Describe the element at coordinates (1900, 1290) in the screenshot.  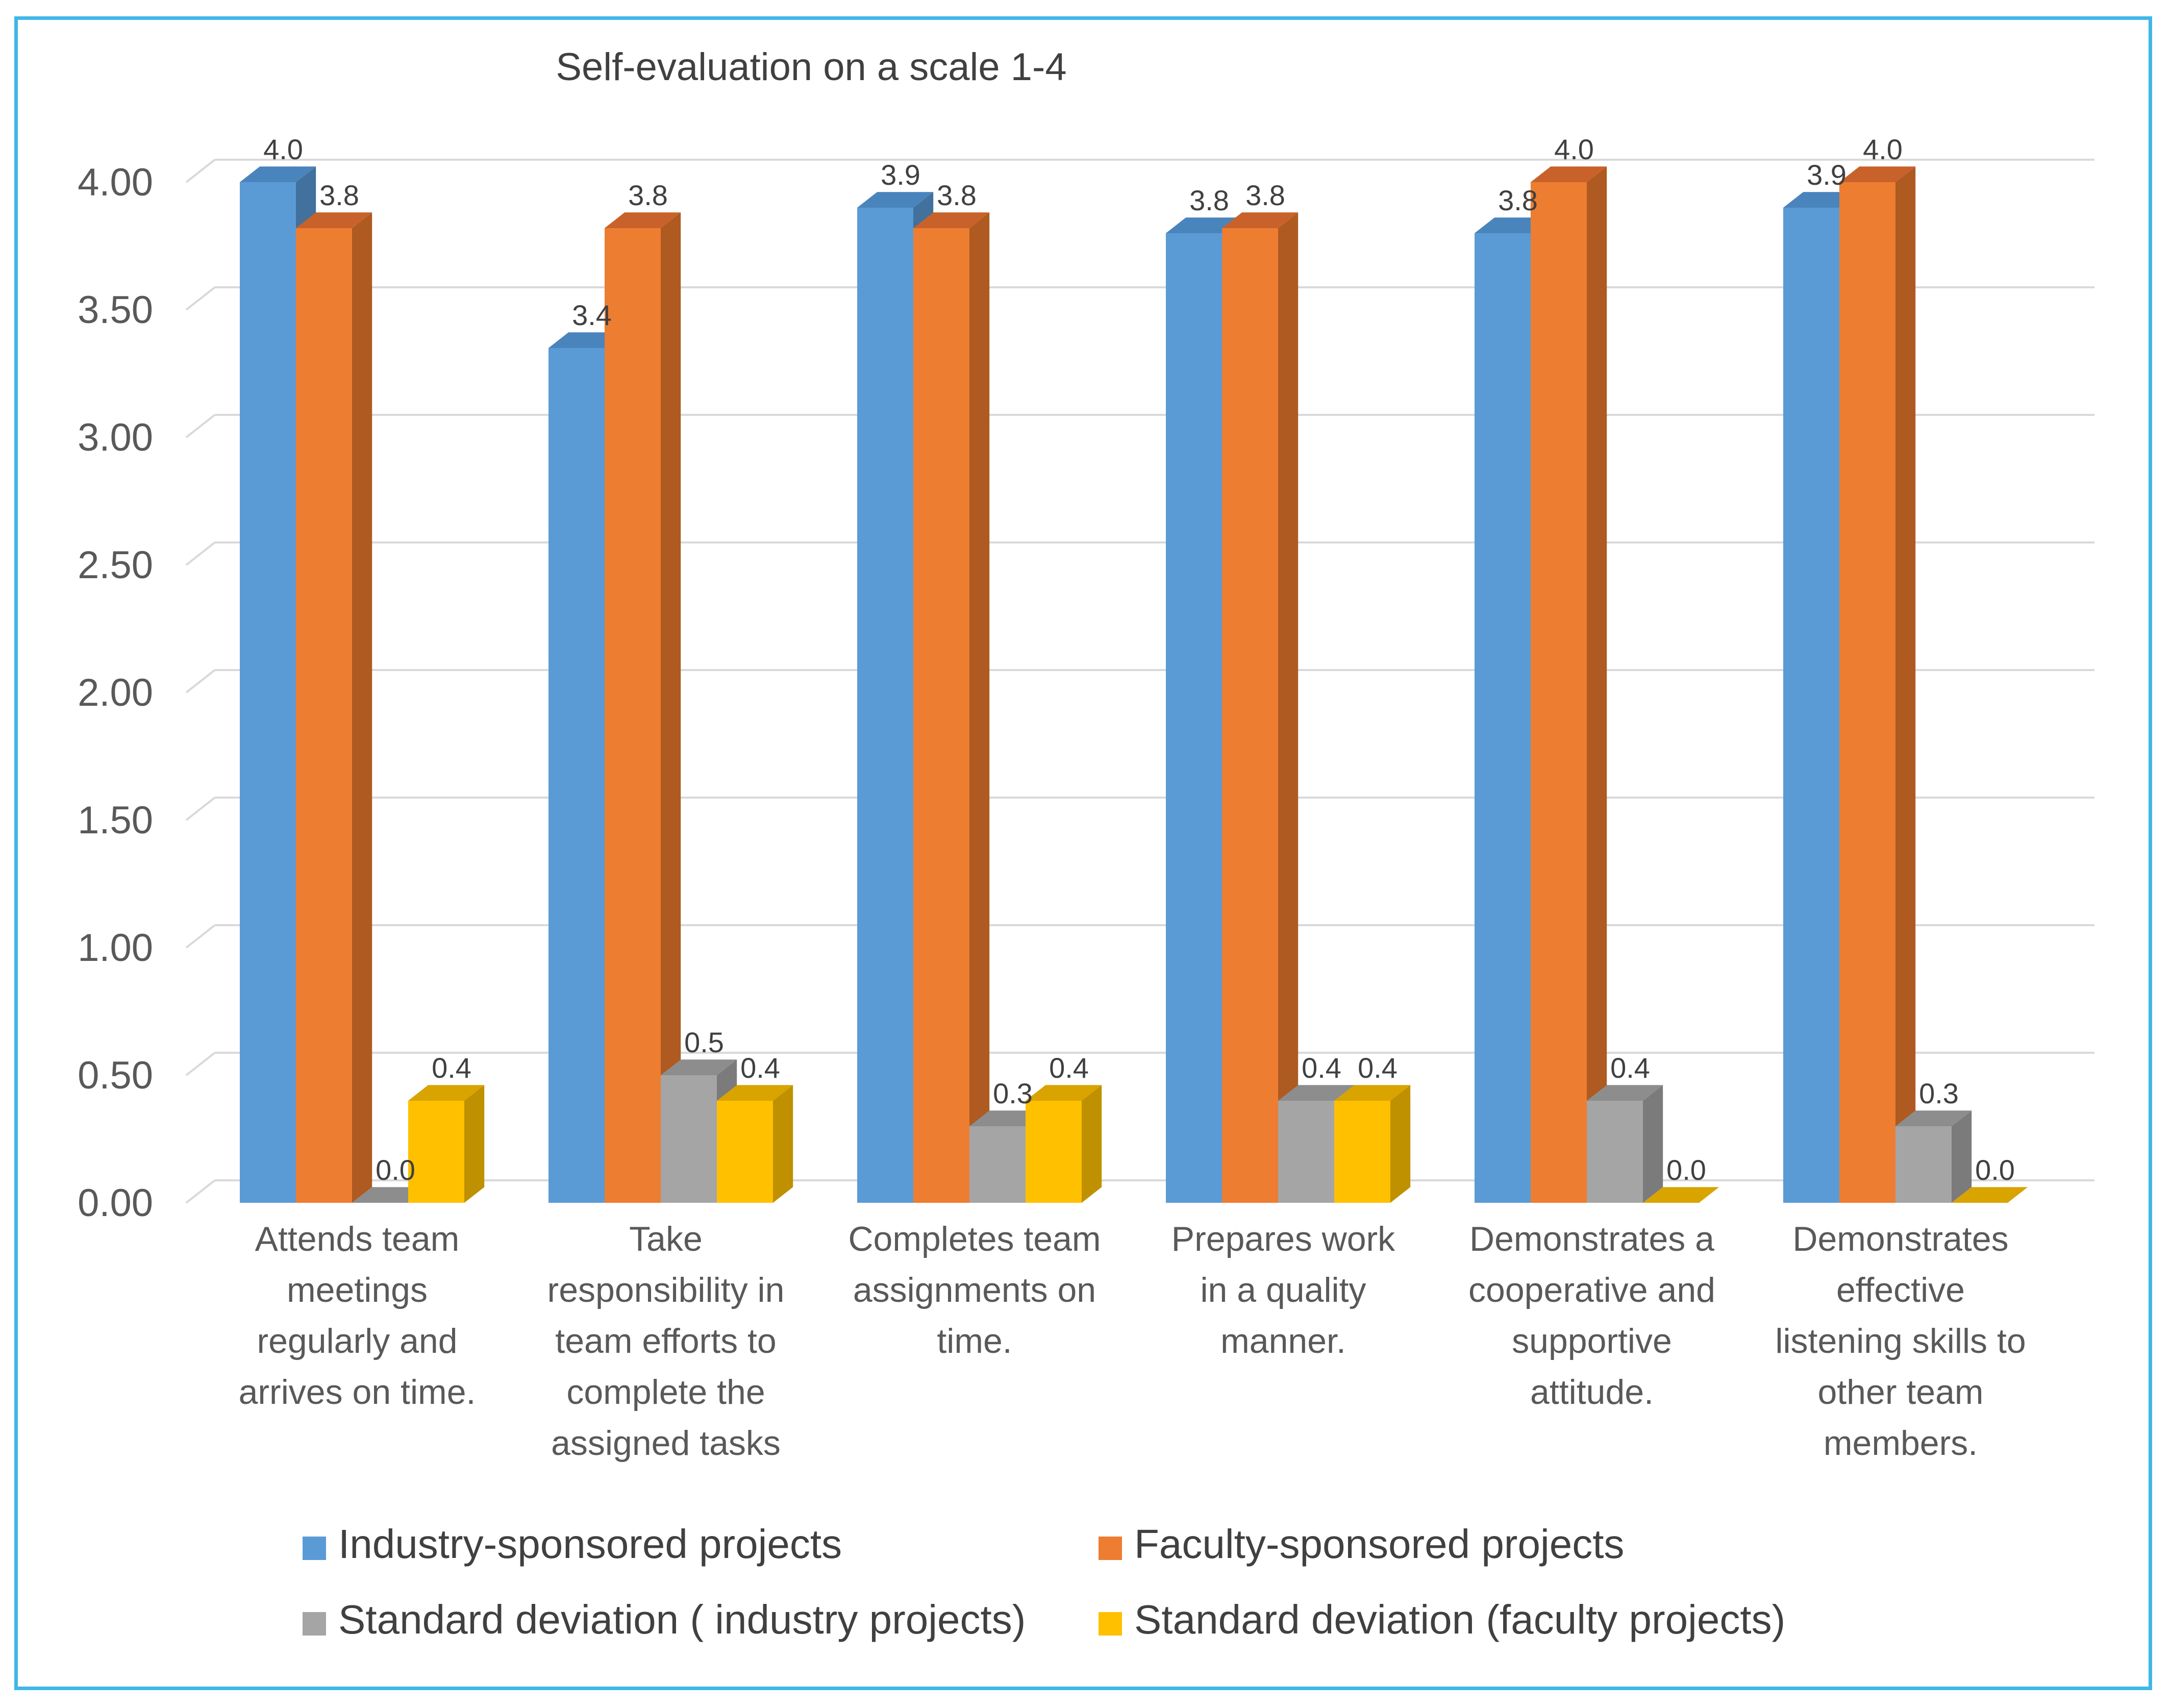
I see `x-category-label-line: effective` at that location.